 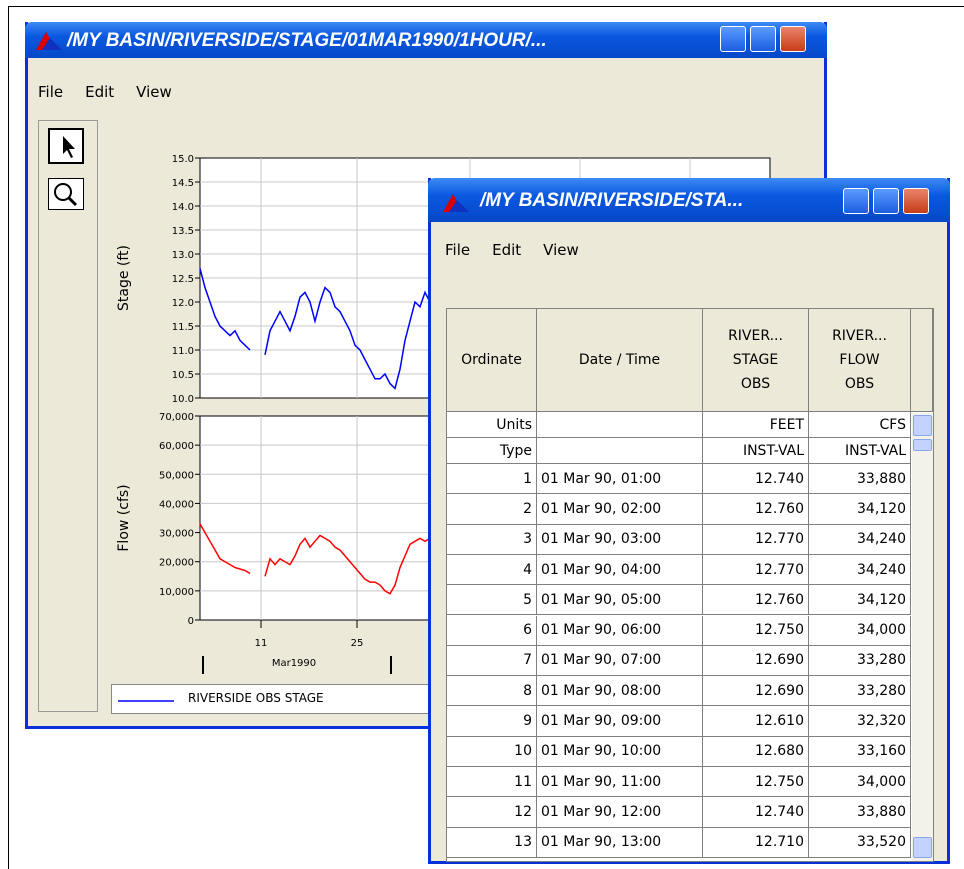 I want to click on cell: 01 Mar 90, 05:00, so click(x=620, y=600).